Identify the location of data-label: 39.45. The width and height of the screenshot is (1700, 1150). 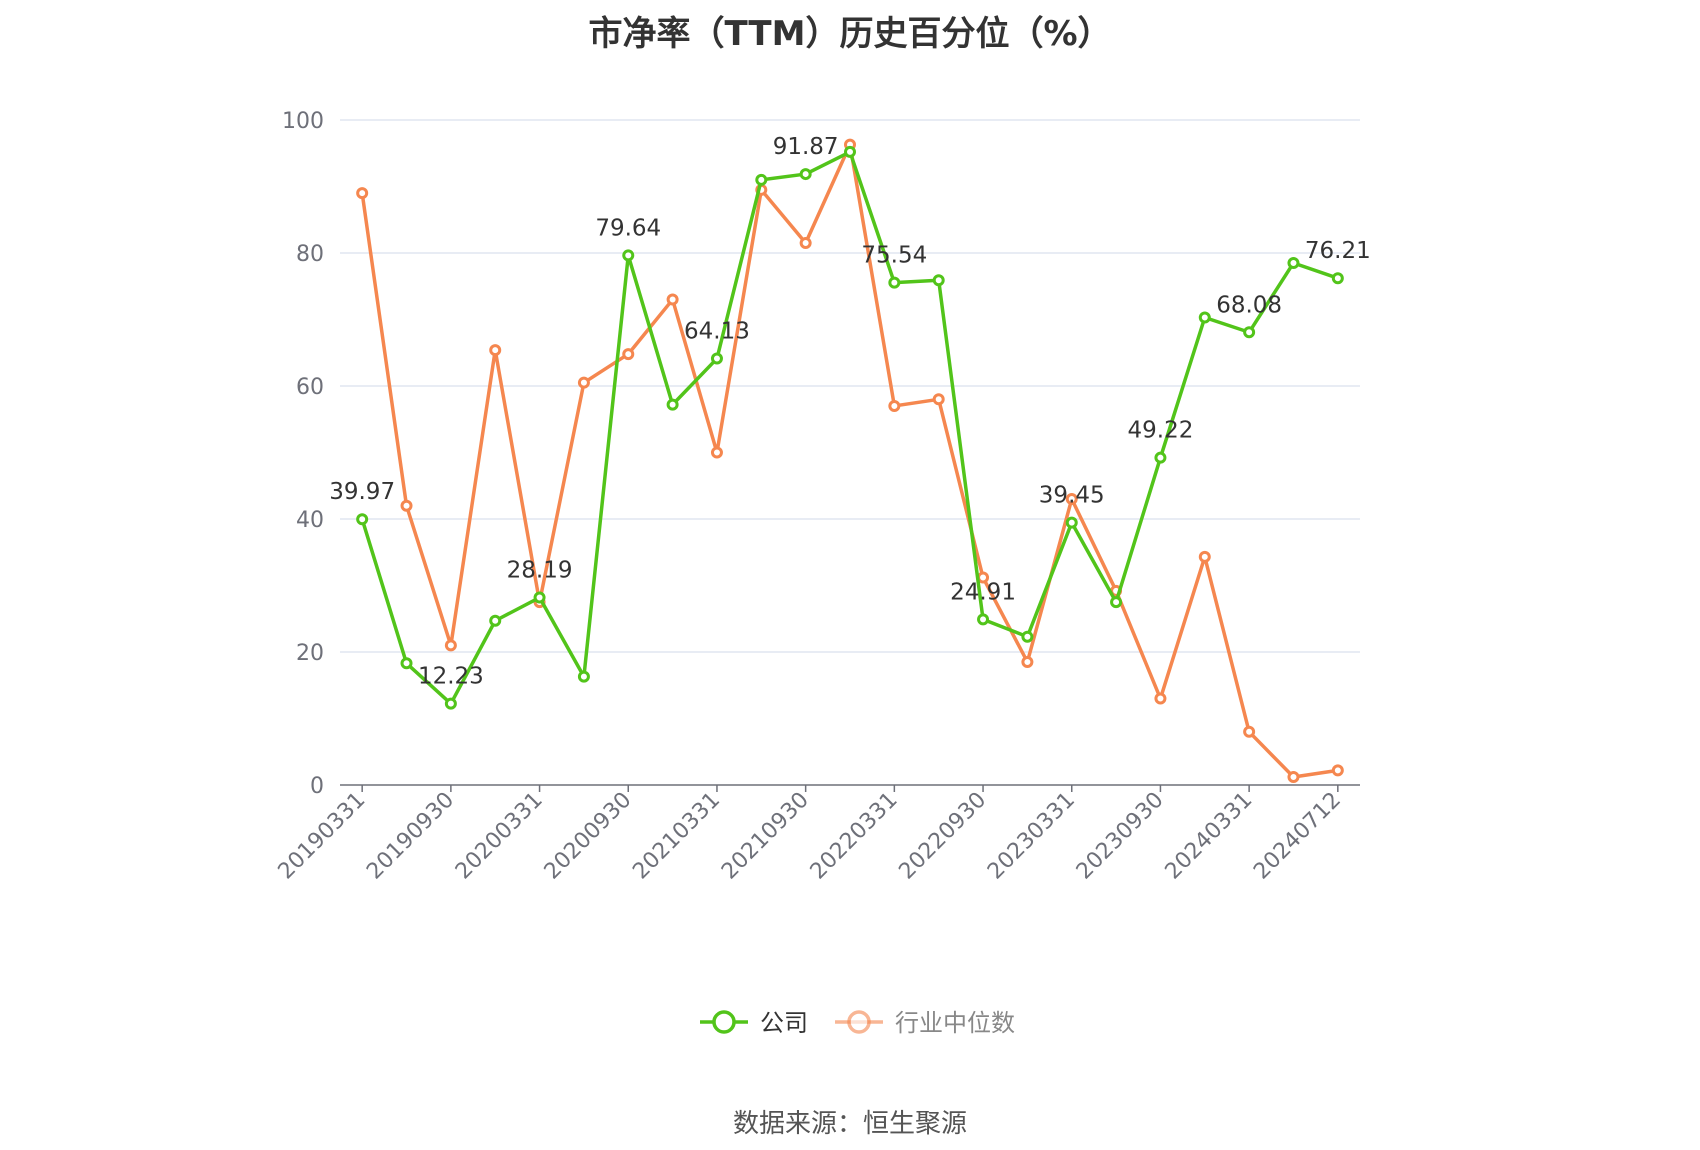
(1072, 496).